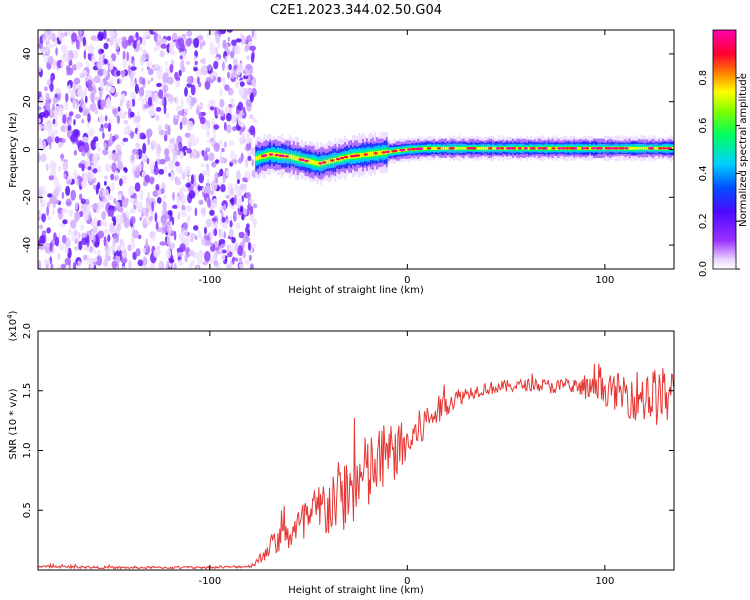 The width and height of the screenshot is (750, 600). I want to click on x-tick-label: 0, so click(407, 280).